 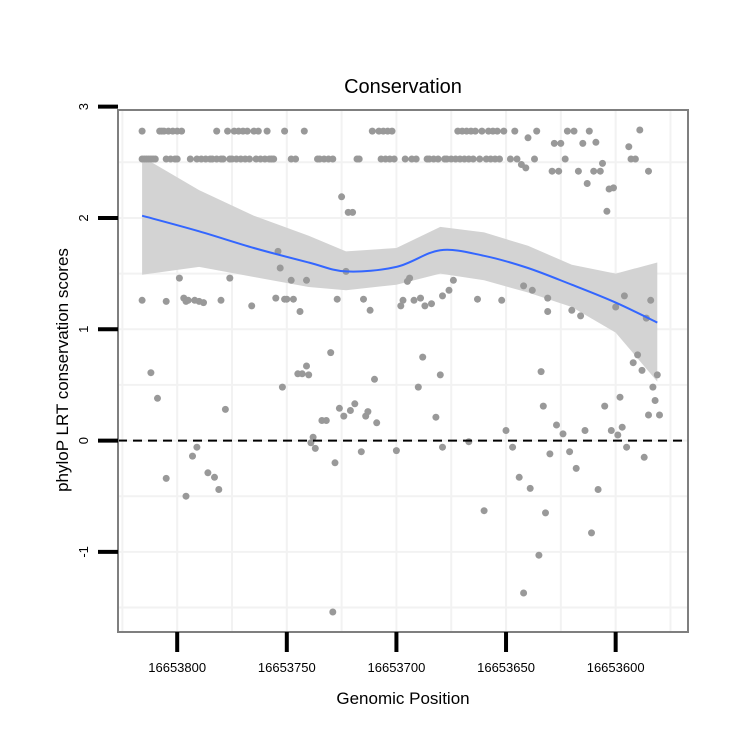 I want to click on x-tick-label: 16653600, so click(x=616, y=667).